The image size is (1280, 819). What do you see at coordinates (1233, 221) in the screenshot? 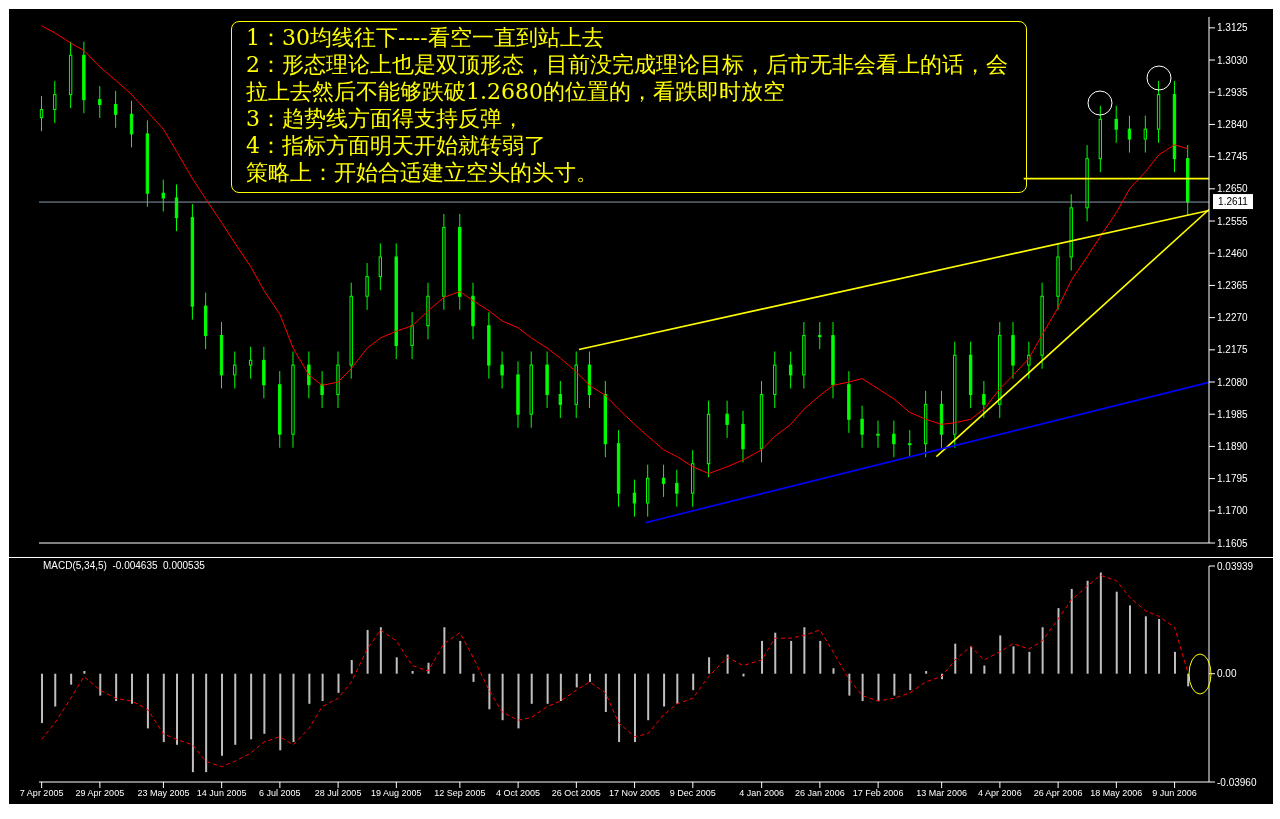
I see `y-tick-label: 1.2555` at bounding box center [1233, 221].